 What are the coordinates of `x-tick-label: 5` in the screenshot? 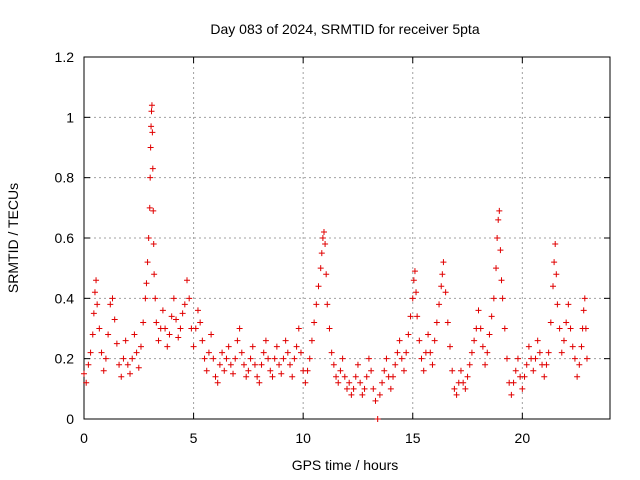 It's located at (194, 438).